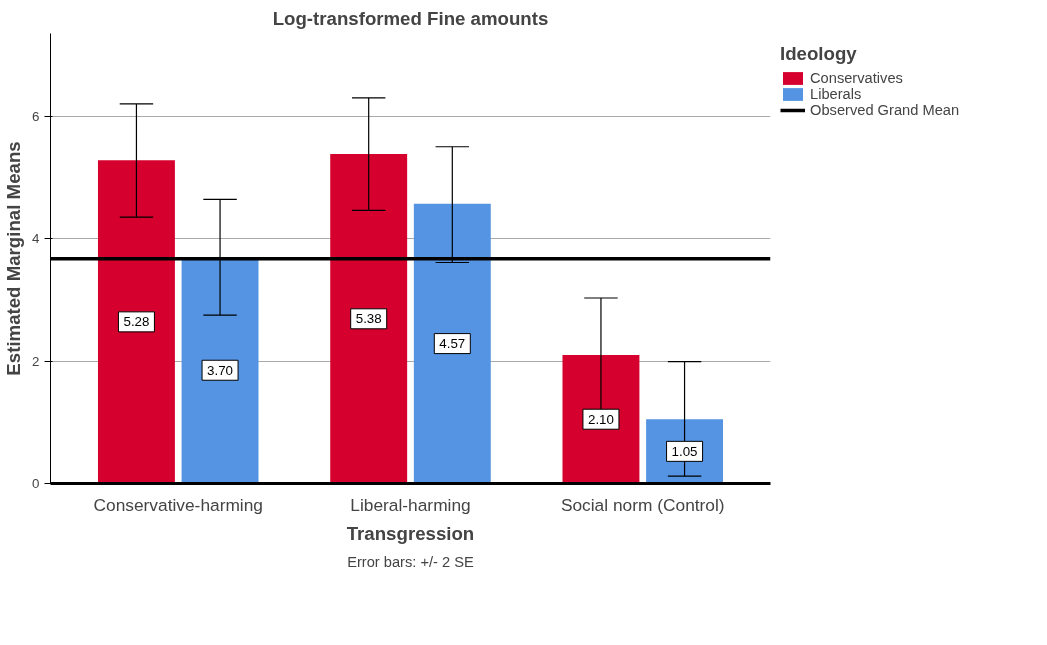  I want to click on y-tick-label: 2, so click(36, 361).